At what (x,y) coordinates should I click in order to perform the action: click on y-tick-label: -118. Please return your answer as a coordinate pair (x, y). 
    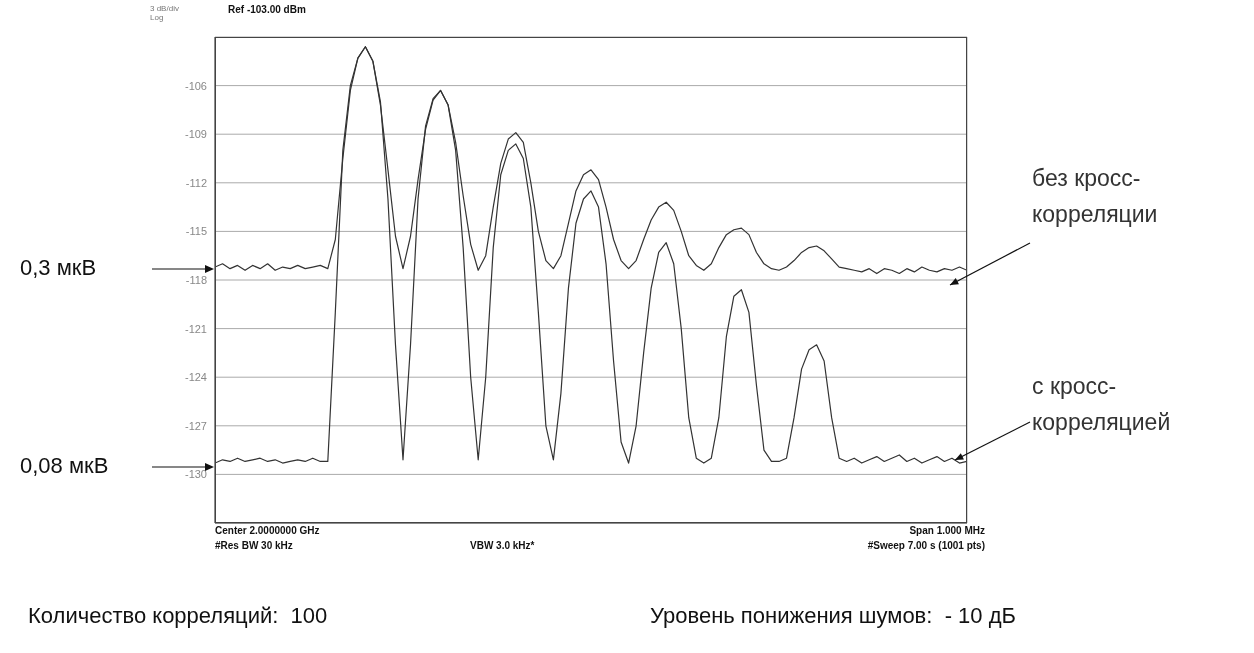
    Looking at the image, I should click on (196, 279).